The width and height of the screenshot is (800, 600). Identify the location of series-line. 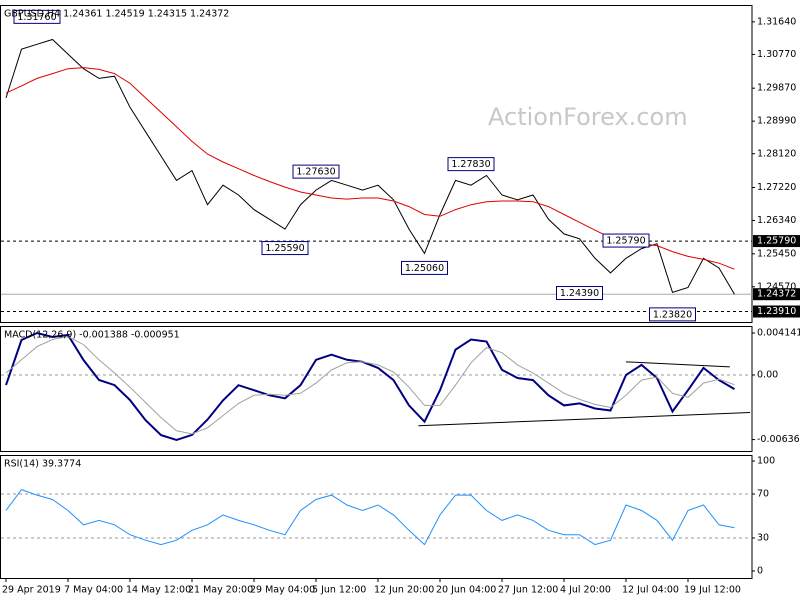
(370, 517).